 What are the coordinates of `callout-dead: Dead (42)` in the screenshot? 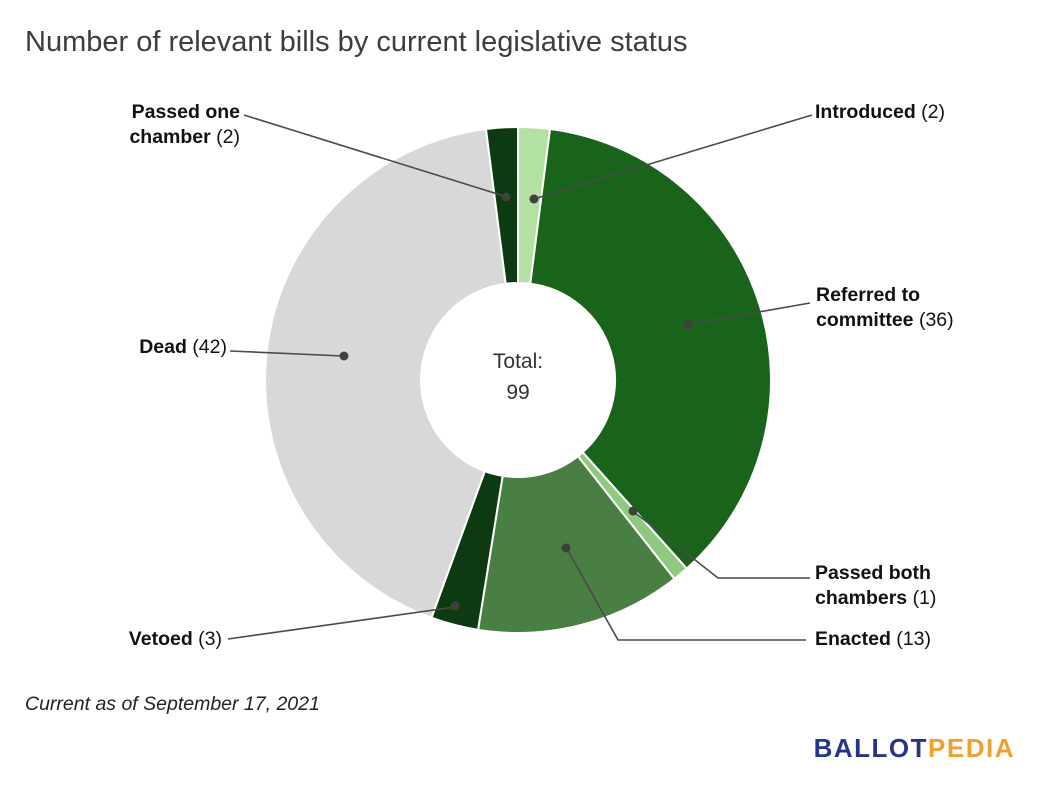 It's located at (183, 347).